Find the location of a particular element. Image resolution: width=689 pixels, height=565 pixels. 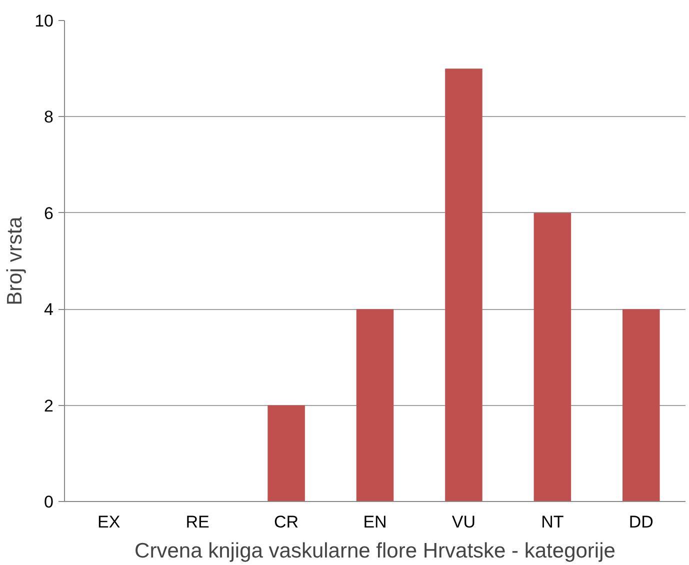

y-tick-label: 0 is located at coordinates (49, 502).